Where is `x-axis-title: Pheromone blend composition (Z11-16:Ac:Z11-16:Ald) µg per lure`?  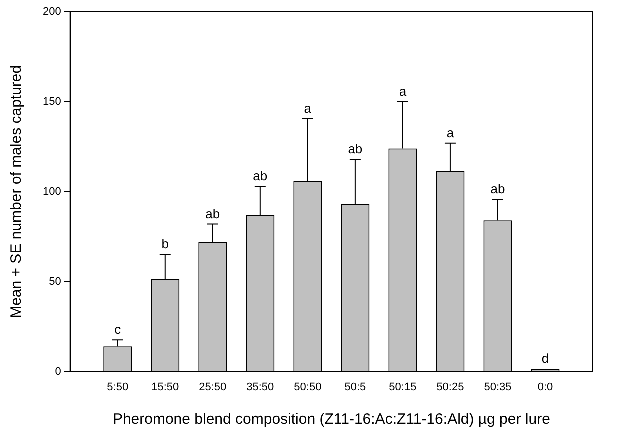 x-axis-title: Pheromone blend composition (Z11-16:Ac:Z11-16:Ald) µg per lure is located at coordinates (331, 419).